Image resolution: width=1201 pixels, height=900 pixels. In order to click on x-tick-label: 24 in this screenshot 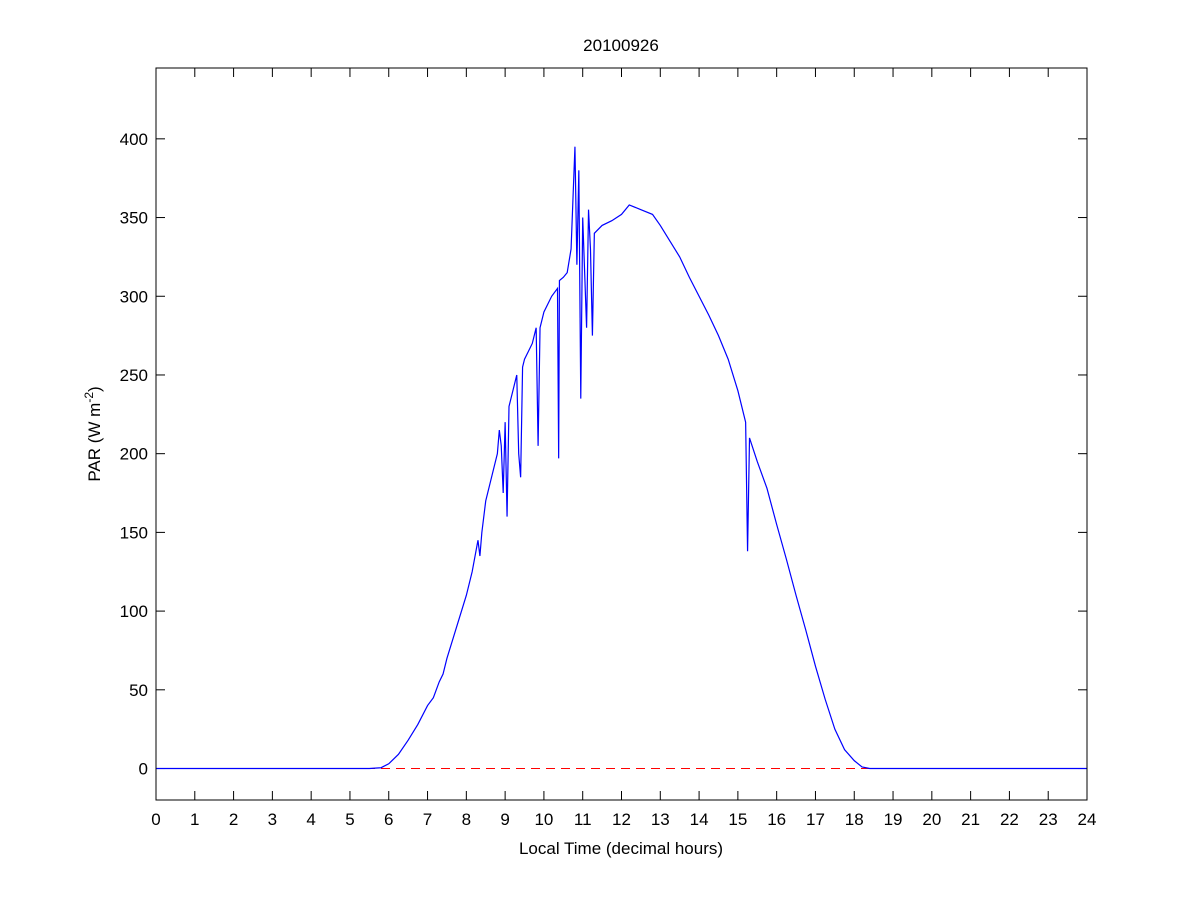, I will do `click(1087, 819)`.